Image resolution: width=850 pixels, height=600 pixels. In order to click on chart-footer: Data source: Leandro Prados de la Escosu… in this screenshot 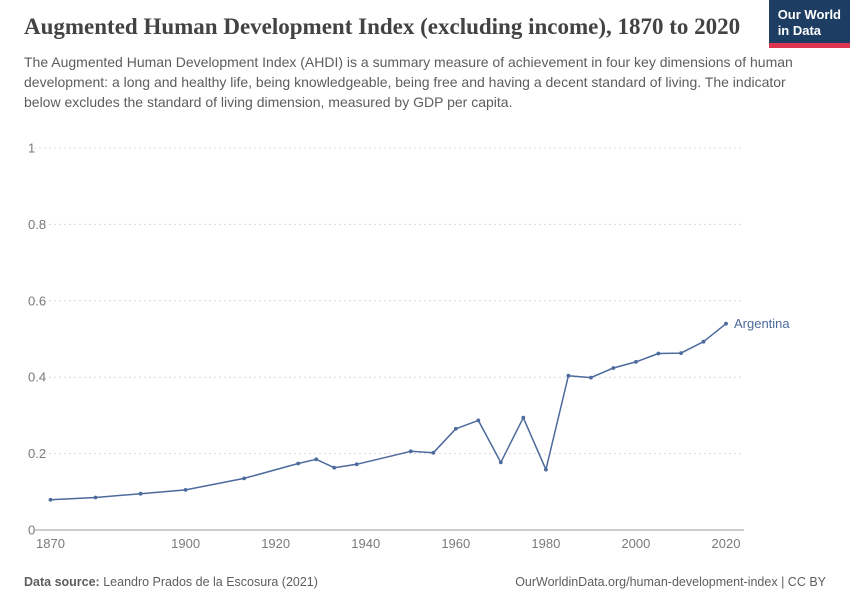, I will do `click(425, 582)`.